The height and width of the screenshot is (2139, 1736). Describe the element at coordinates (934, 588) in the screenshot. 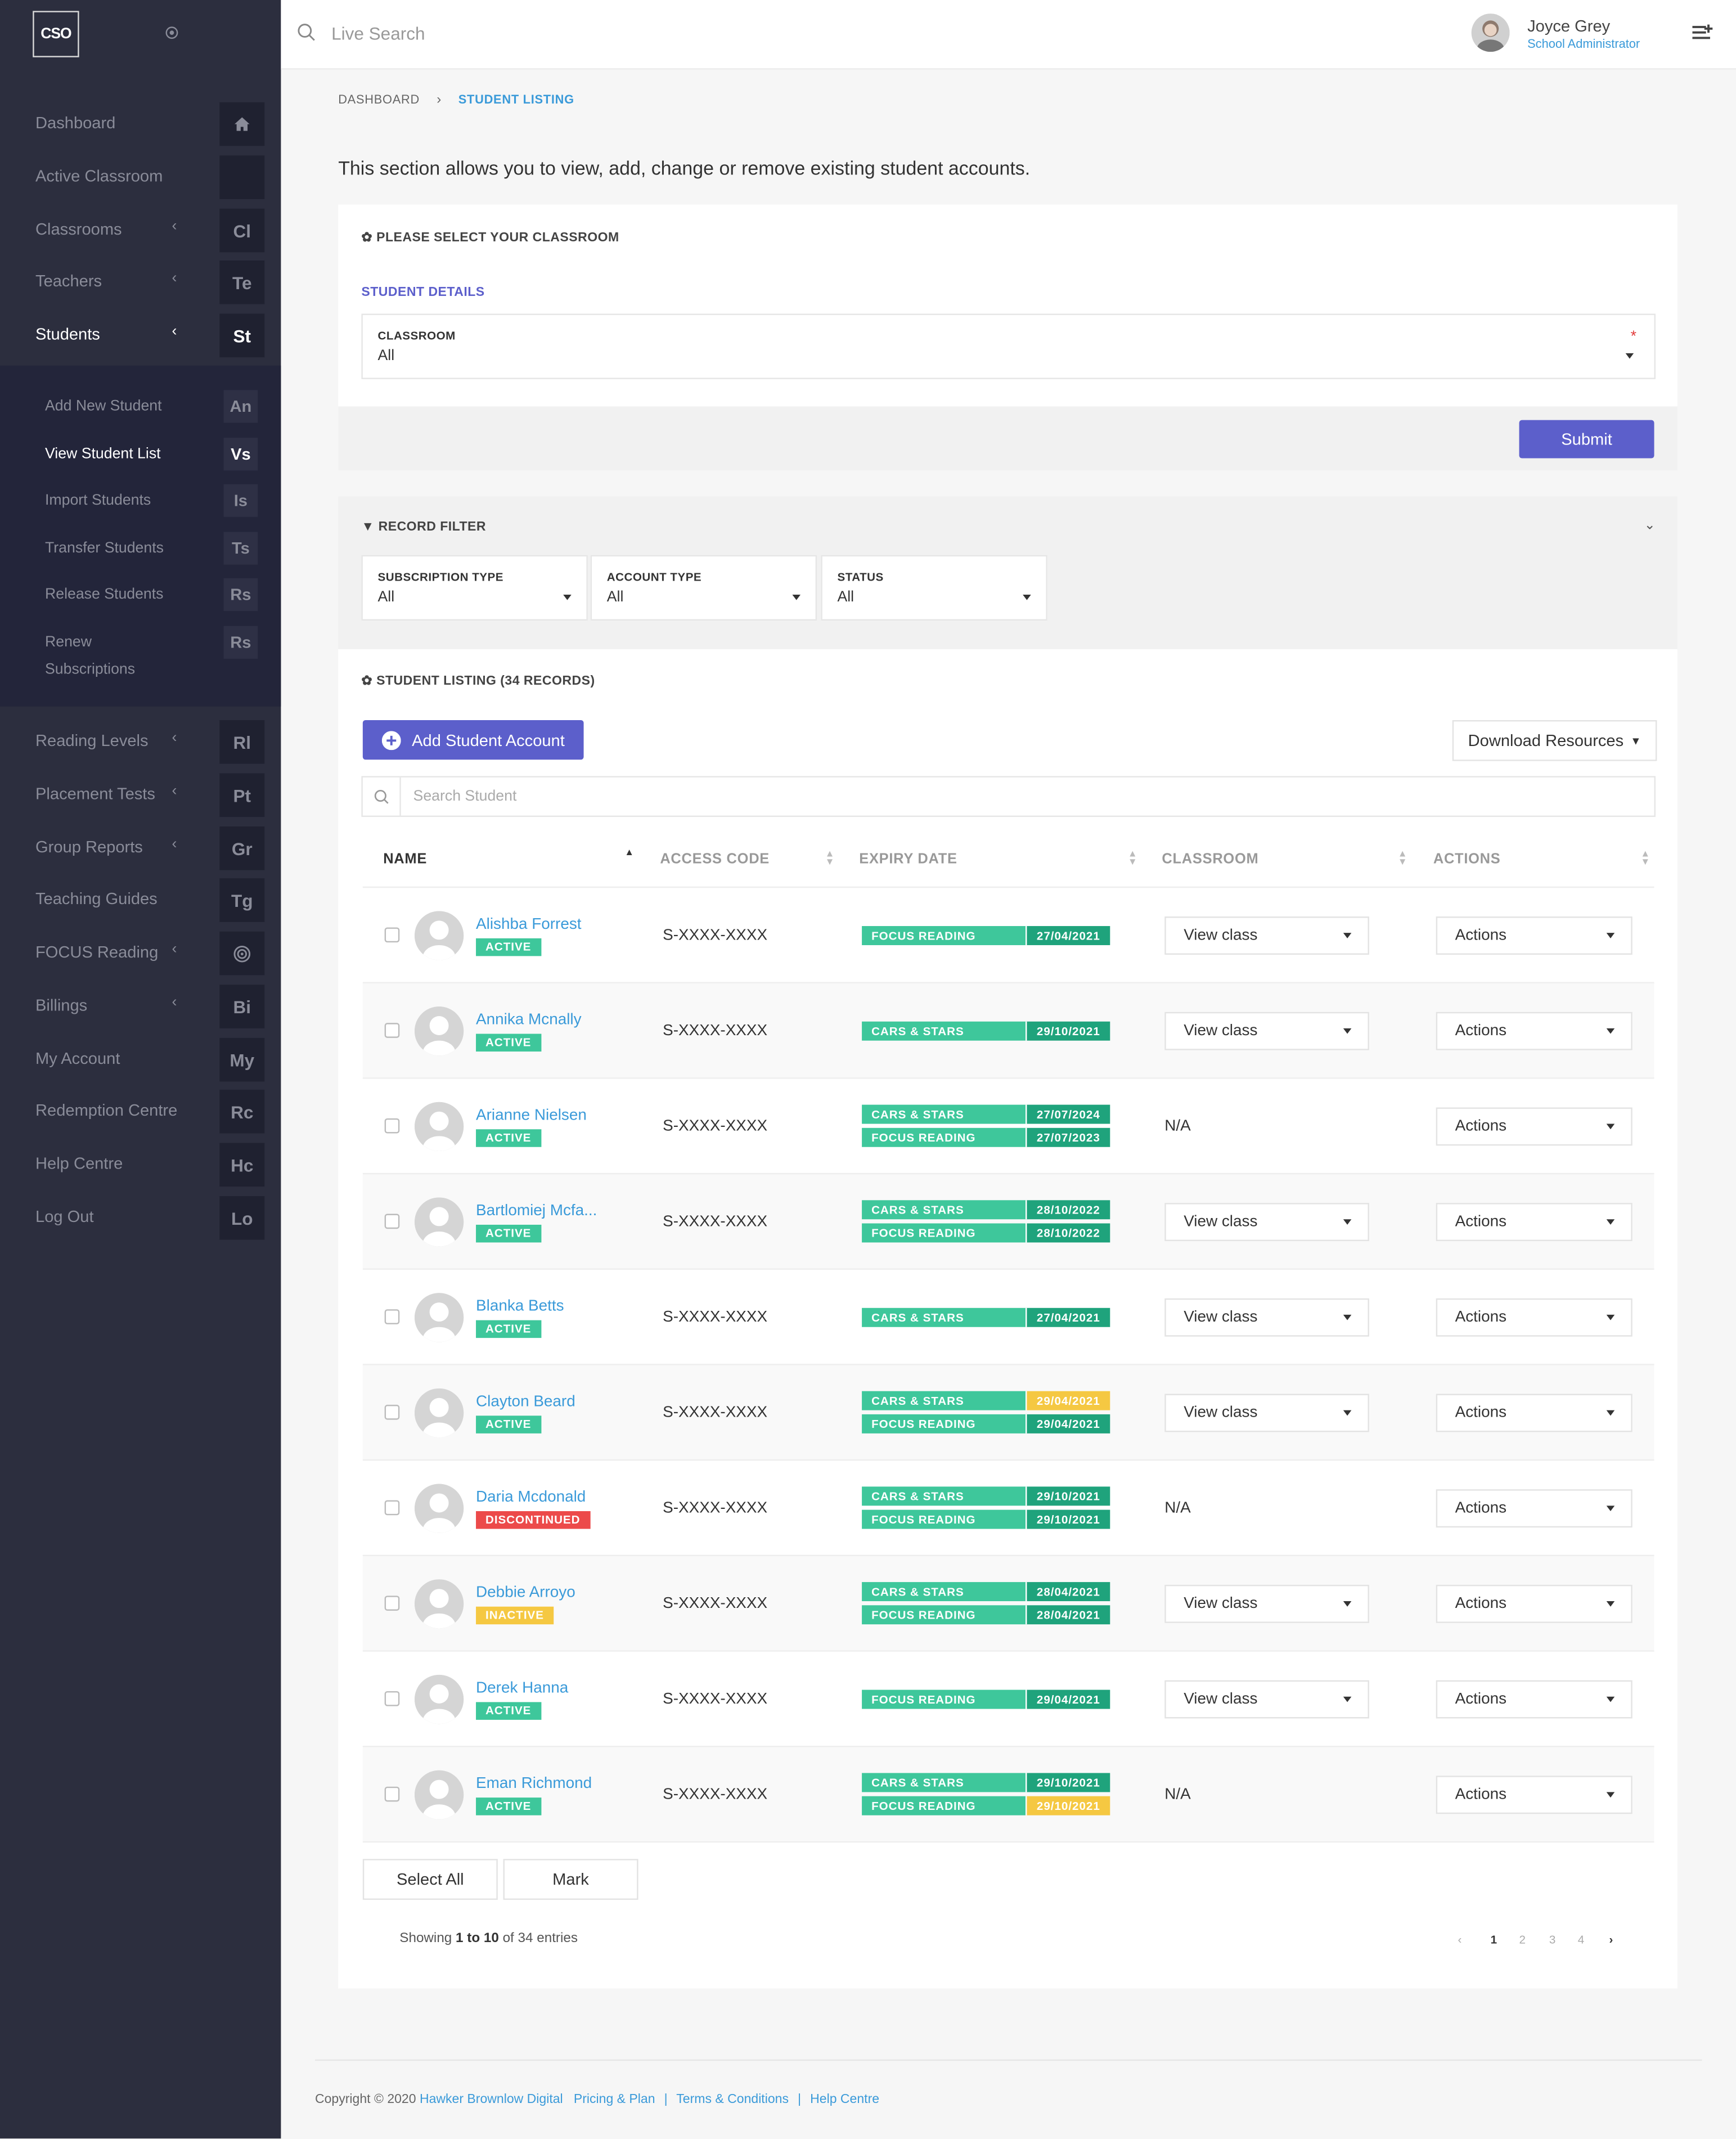

I see `status-select: STATUS All` at that location.